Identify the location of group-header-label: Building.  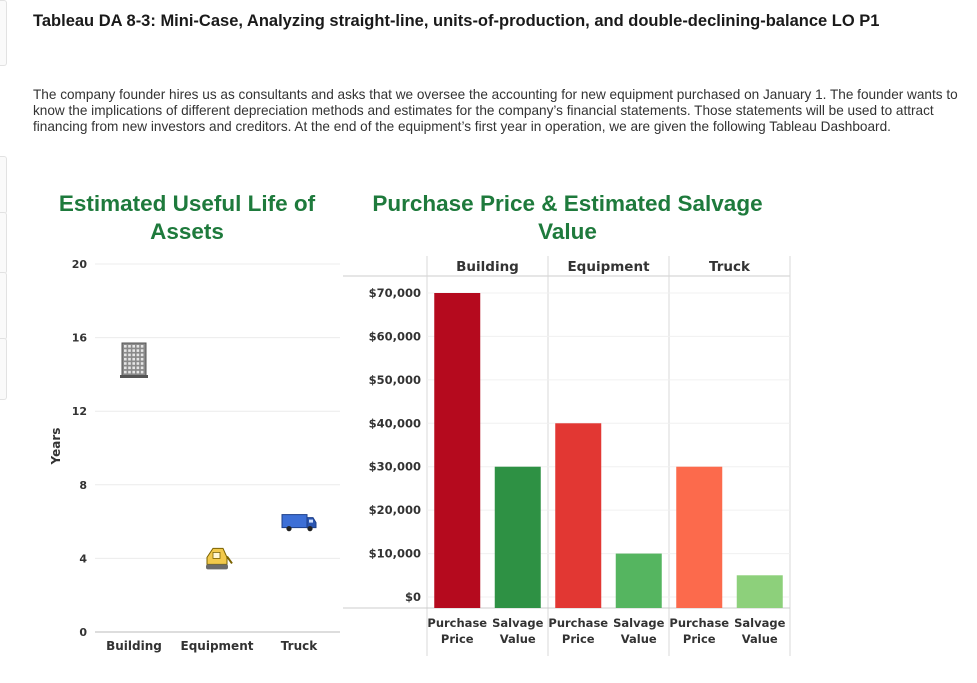
(487, 267).